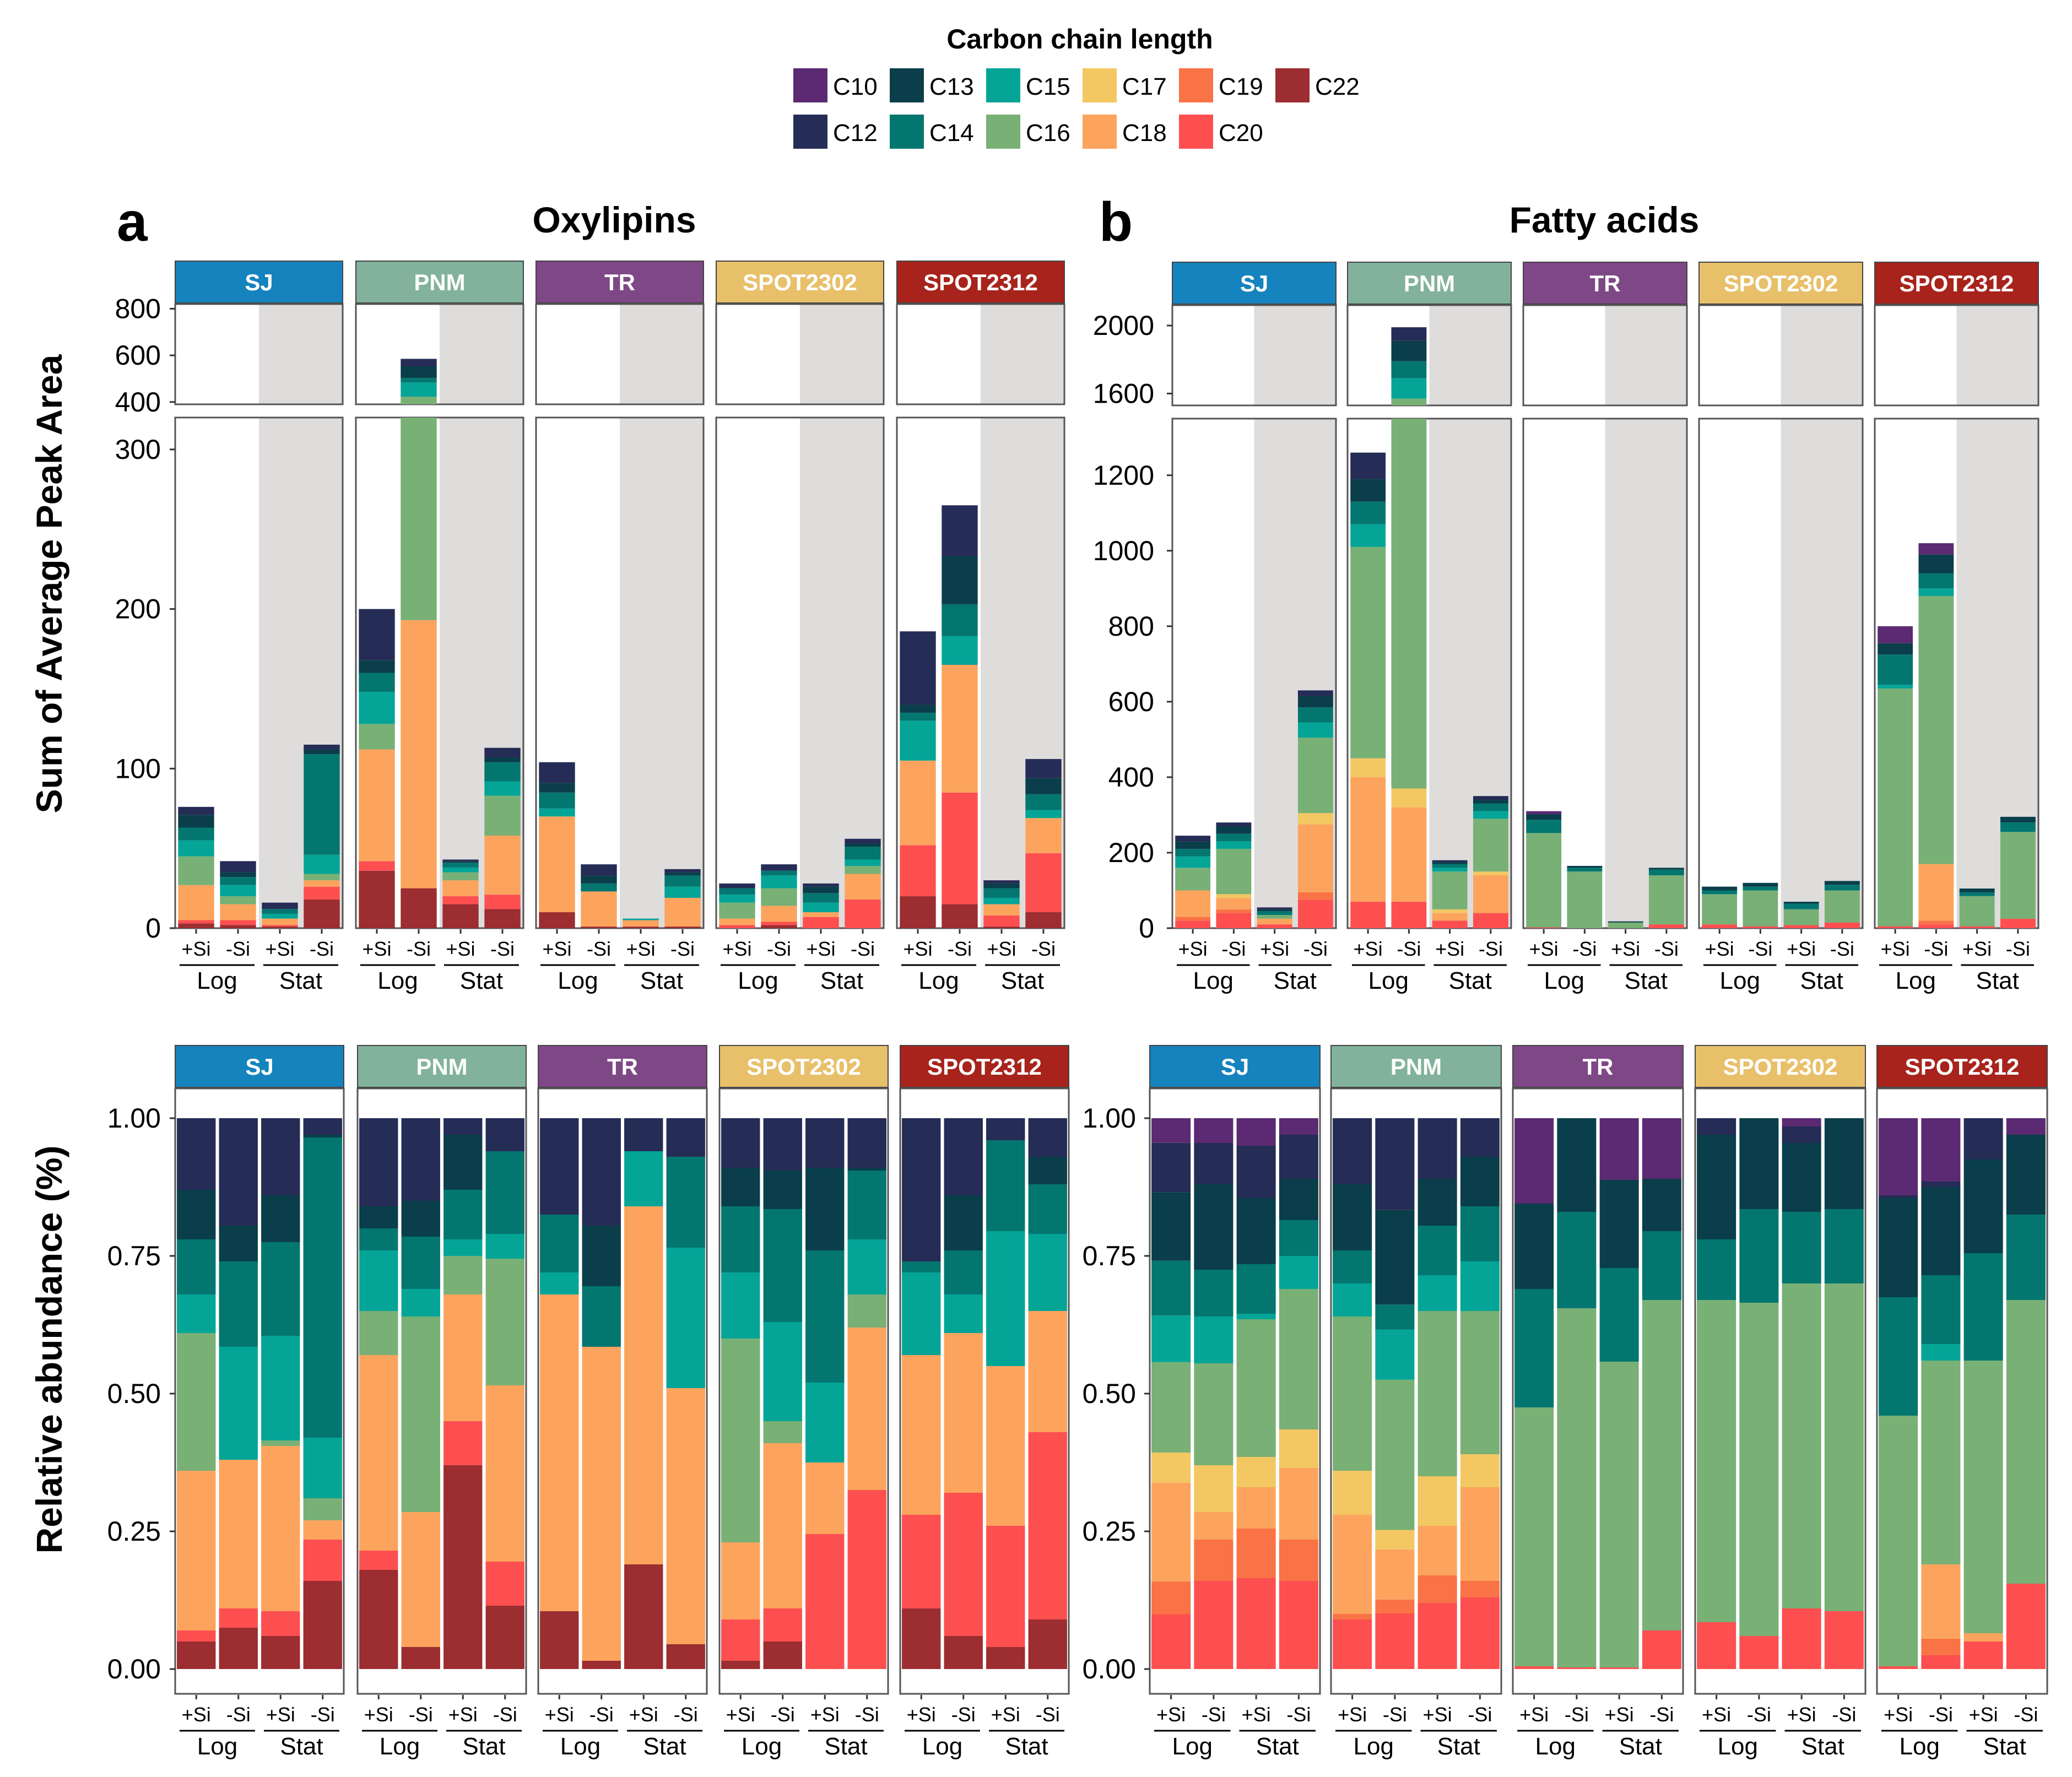 This screenshot has width=2072, height=1777. Describe the element at coordinates (138, 609) in the screenshot. I see `y-tick-label: 200` at that location.